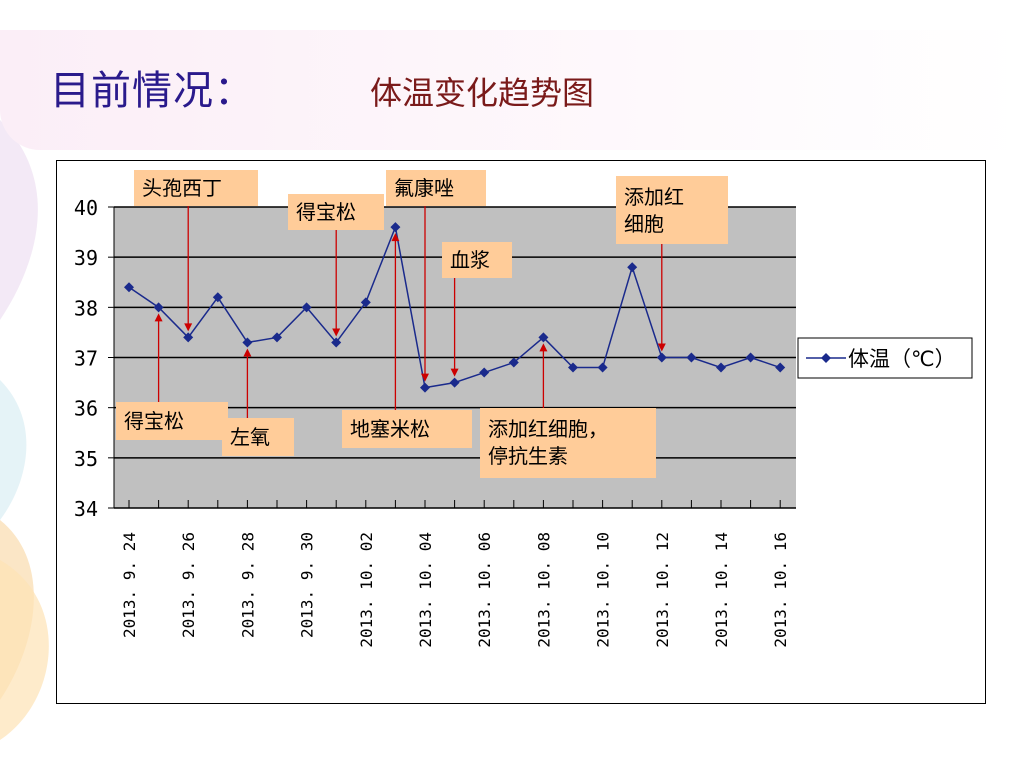 Image resolution: width=1024 pixels, height=768 pixels. Describe the element at coordinates (250, 437) in the screenshot. I see `annotation-label: 左氧` at that location.